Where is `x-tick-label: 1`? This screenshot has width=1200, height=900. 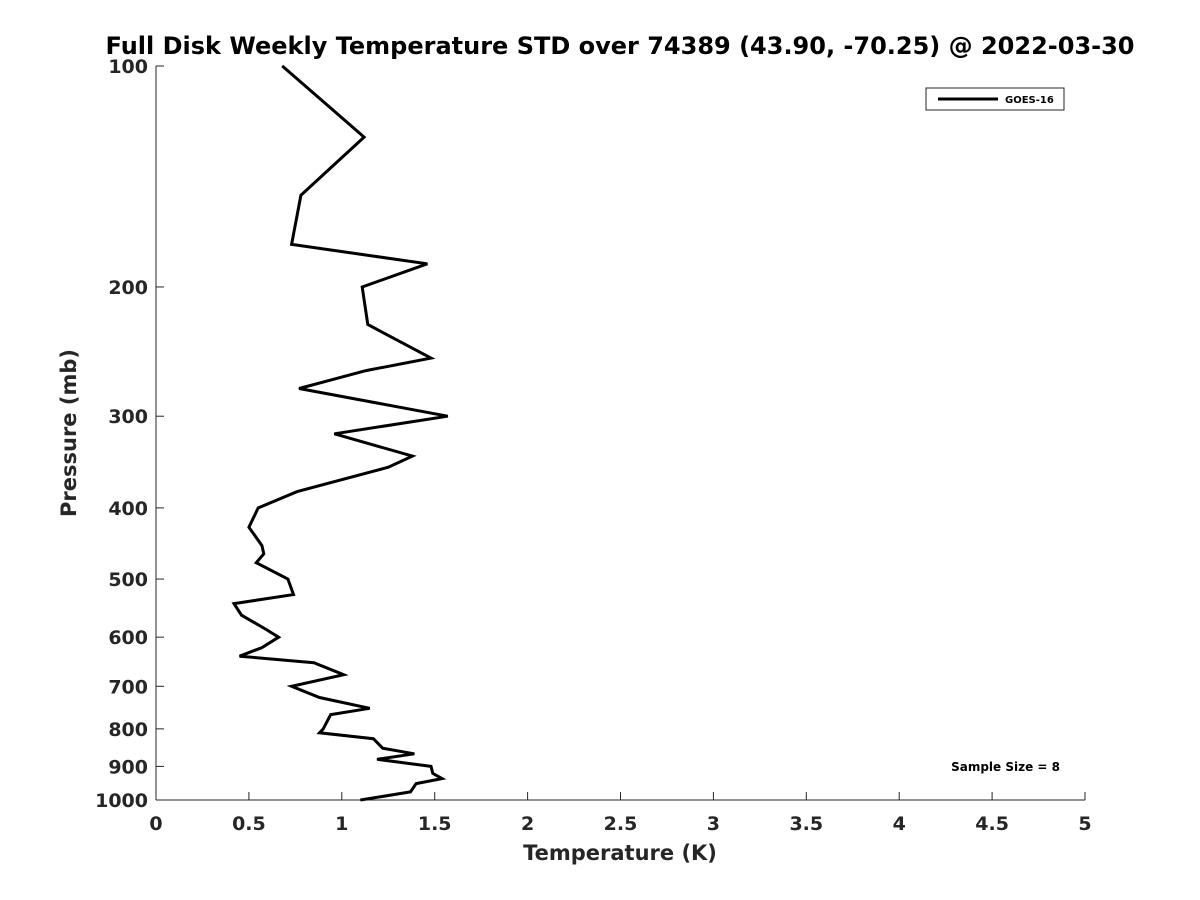 x-tick-label: 1 is located at coordinates (341, 824).